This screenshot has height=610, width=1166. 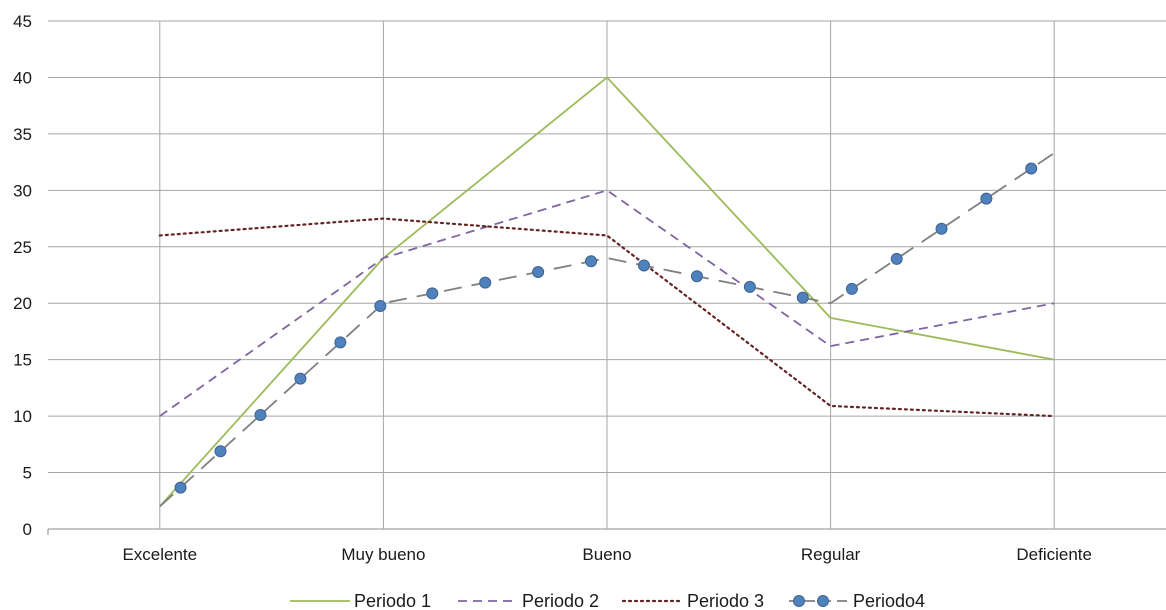 I want to click on y-tick-label: 30, so click(x=22, y=190).